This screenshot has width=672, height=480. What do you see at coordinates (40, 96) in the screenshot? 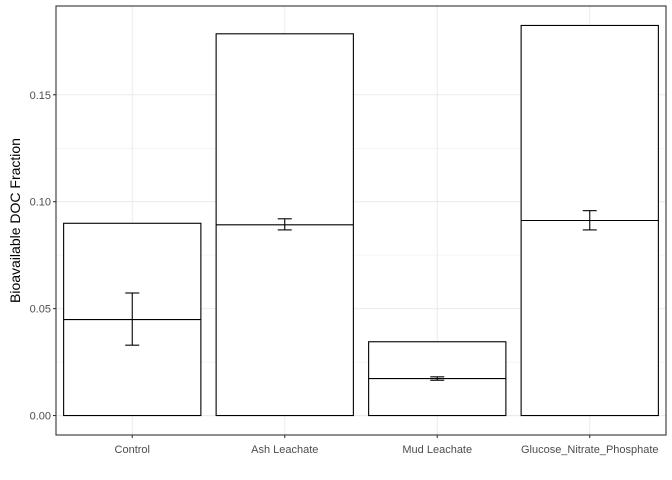
I see `y-tick-label: 0.15` at bounding box center [40, 96].